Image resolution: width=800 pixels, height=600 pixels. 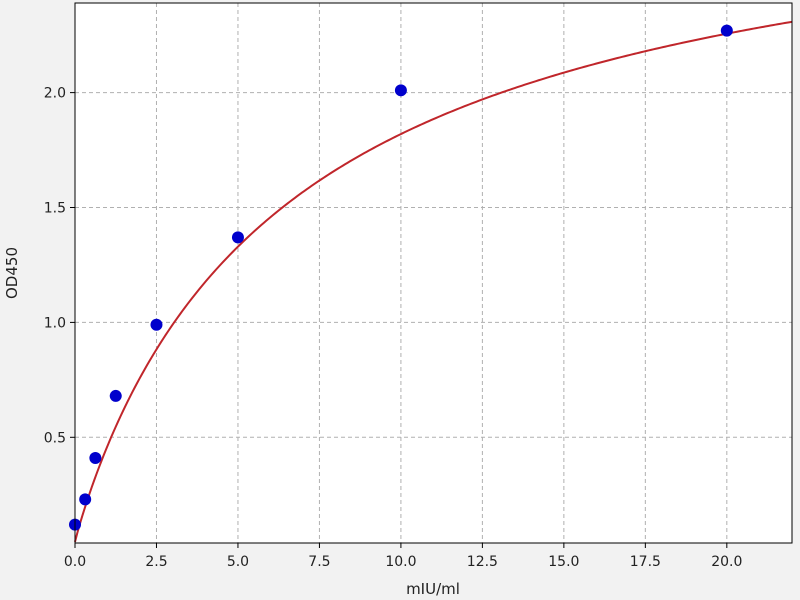 I want to click on x-tick-label: 10.0, so click(x=400, y=562).